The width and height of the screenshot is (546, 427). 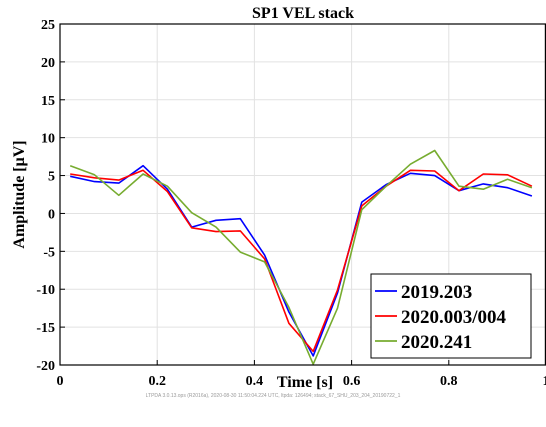 What do you see at coordinates (48, 101) in the screenshot?
I see `y-tick-label: 15` at bounding box center [48, 101].